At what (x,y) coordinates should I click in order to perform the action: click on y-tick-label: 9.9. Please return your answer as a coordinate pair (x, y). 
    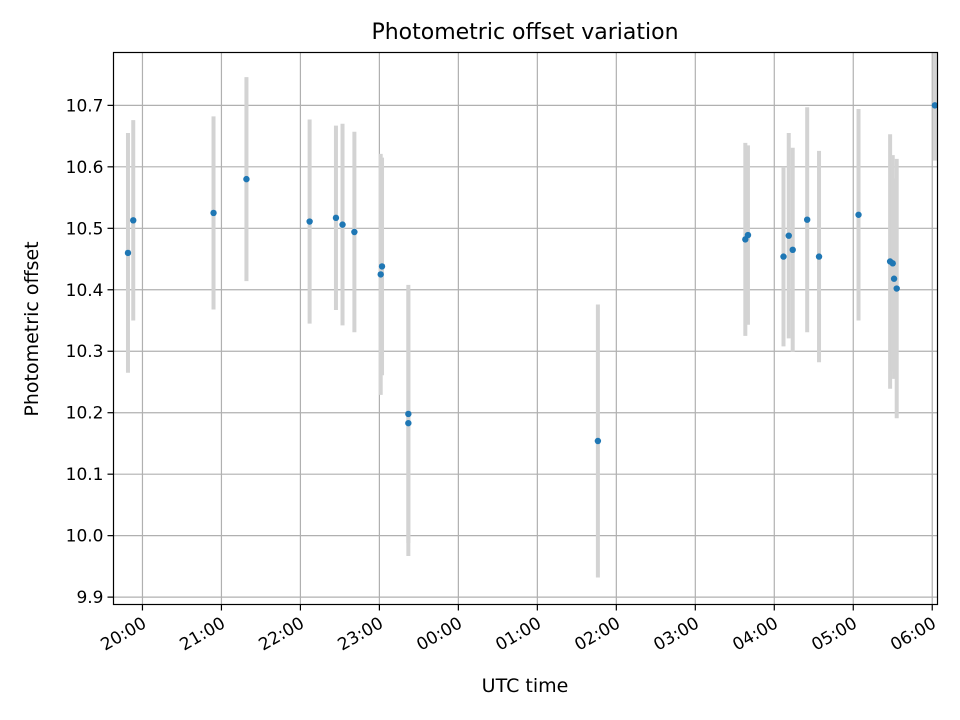
    Looking at the image, I should click on (89, 598).